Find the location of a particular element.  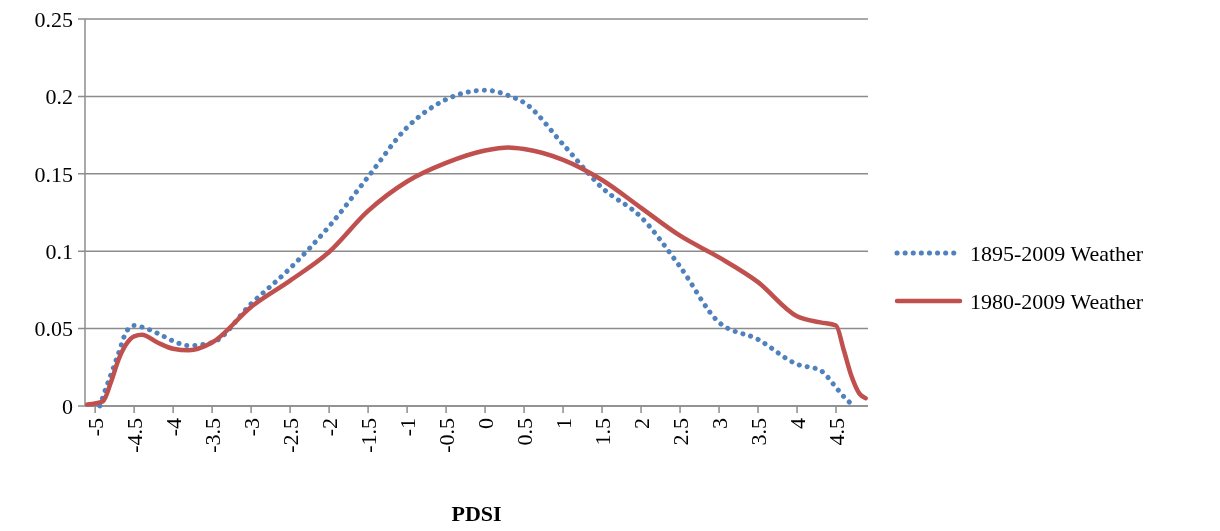

x-axis-title: PDSI is located at coordinates (476, 513).